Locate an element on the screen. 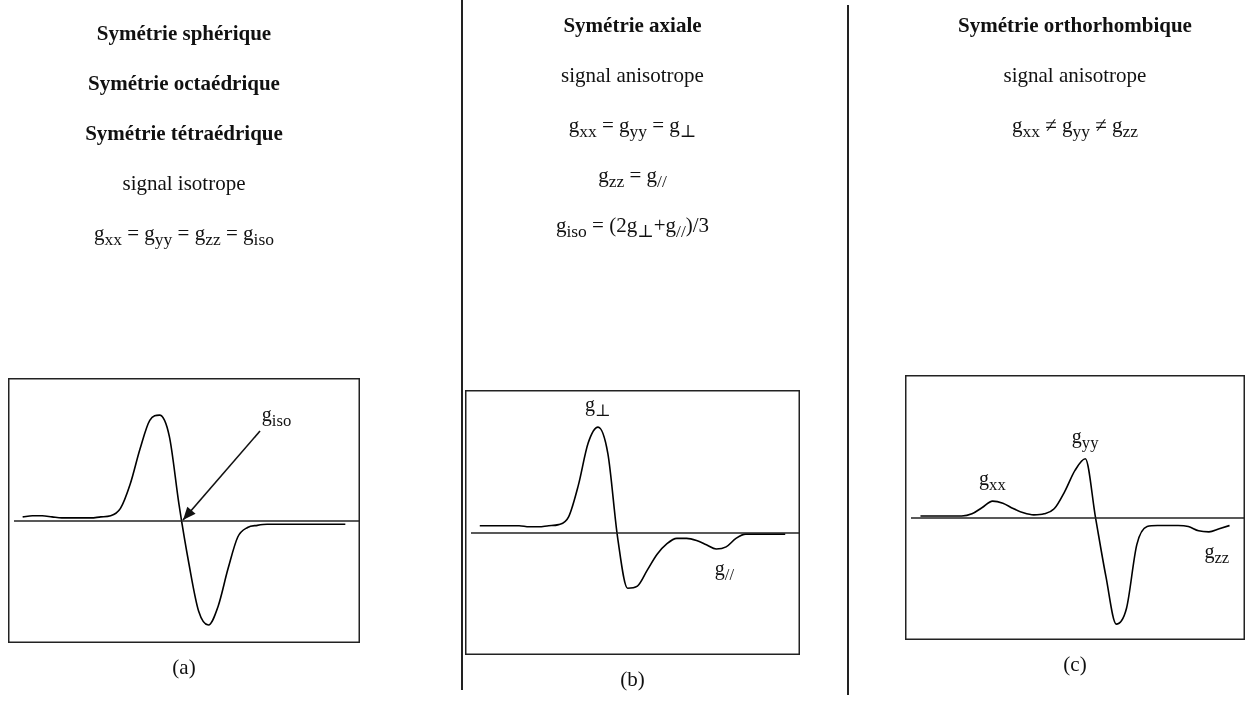 The image size is (1248, 704). x-axis-title: (b) is located at coordinates (632, 679).